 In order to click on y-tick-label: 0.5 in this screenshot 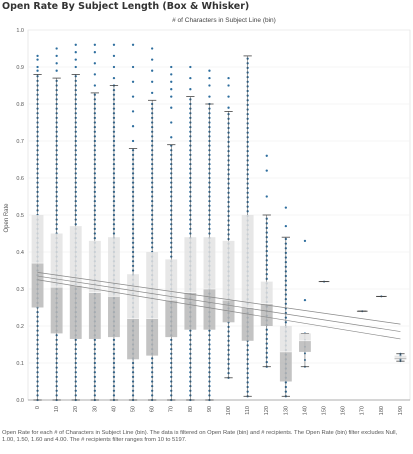, I will do `click(20, 216)`.